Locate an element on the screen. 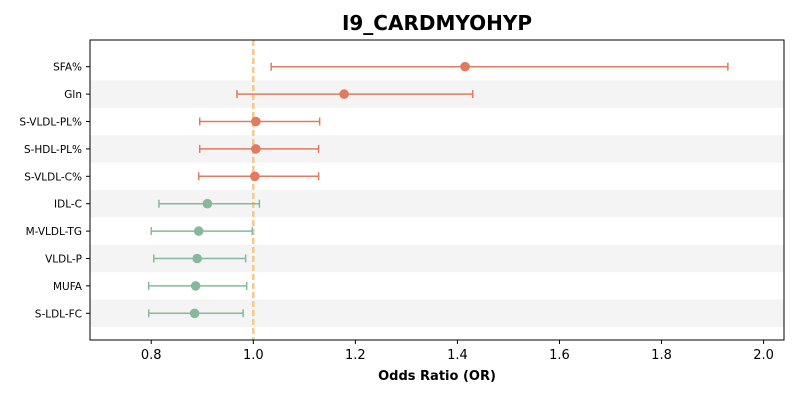 The height and width of the screenshot is (400, 800). x-tick-label: 2.0 is located at coordinates (763, 355).